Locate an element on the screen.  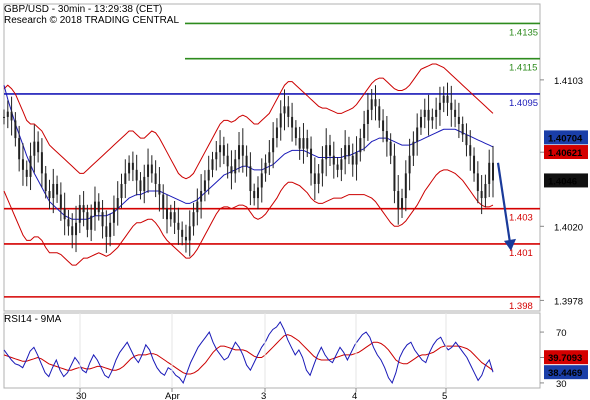
rsi-ma-tag: 39.7093 is located at coordinates (565, 358).